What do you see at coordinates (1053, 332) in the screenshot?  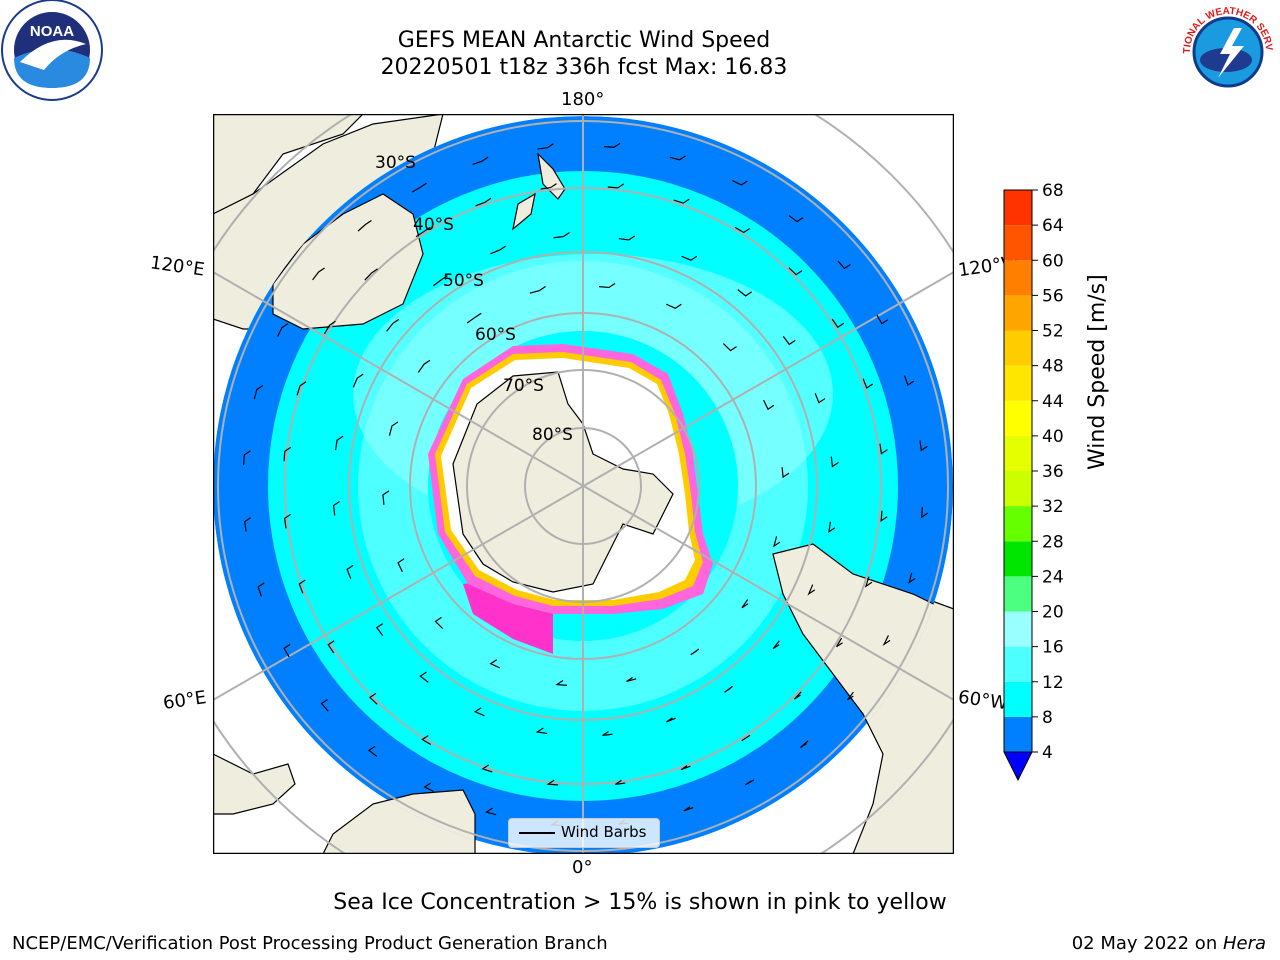 I see `colorbar-tick-label: 52` at bounding box center [1053, 332].